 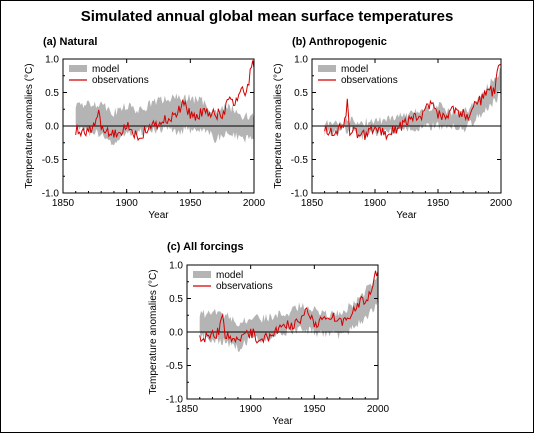 What do you see at coordinates (339, 42) in the screenshot?
I see `panel-title: (b) Anthropogenic` at bounding box center [339, 42].